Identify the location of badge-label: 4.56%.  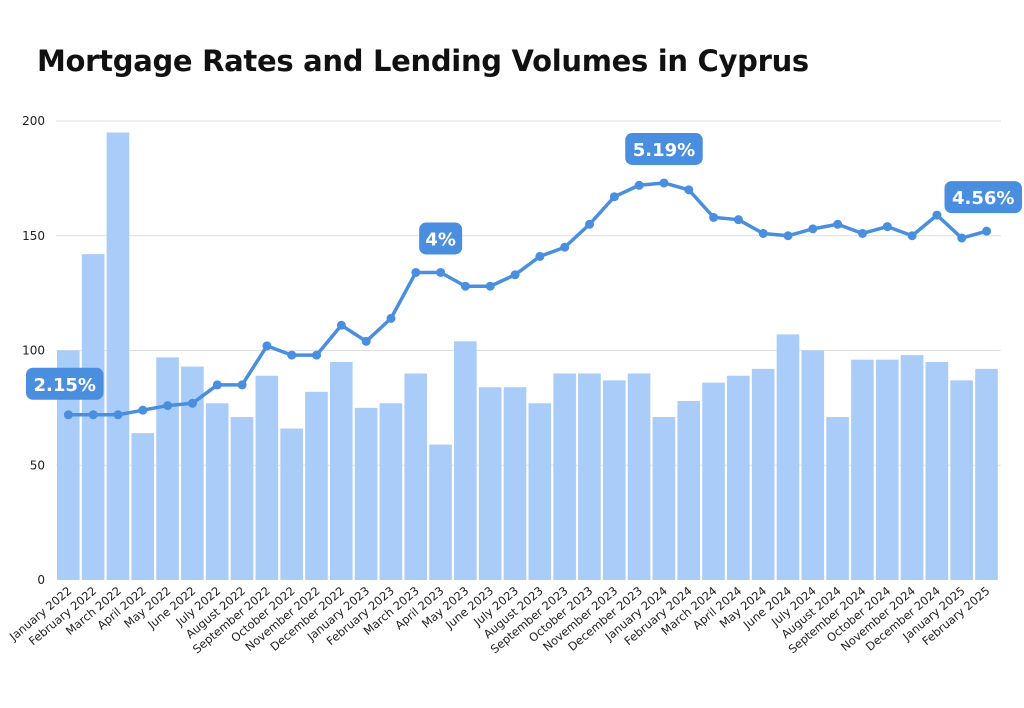
(983, 198).